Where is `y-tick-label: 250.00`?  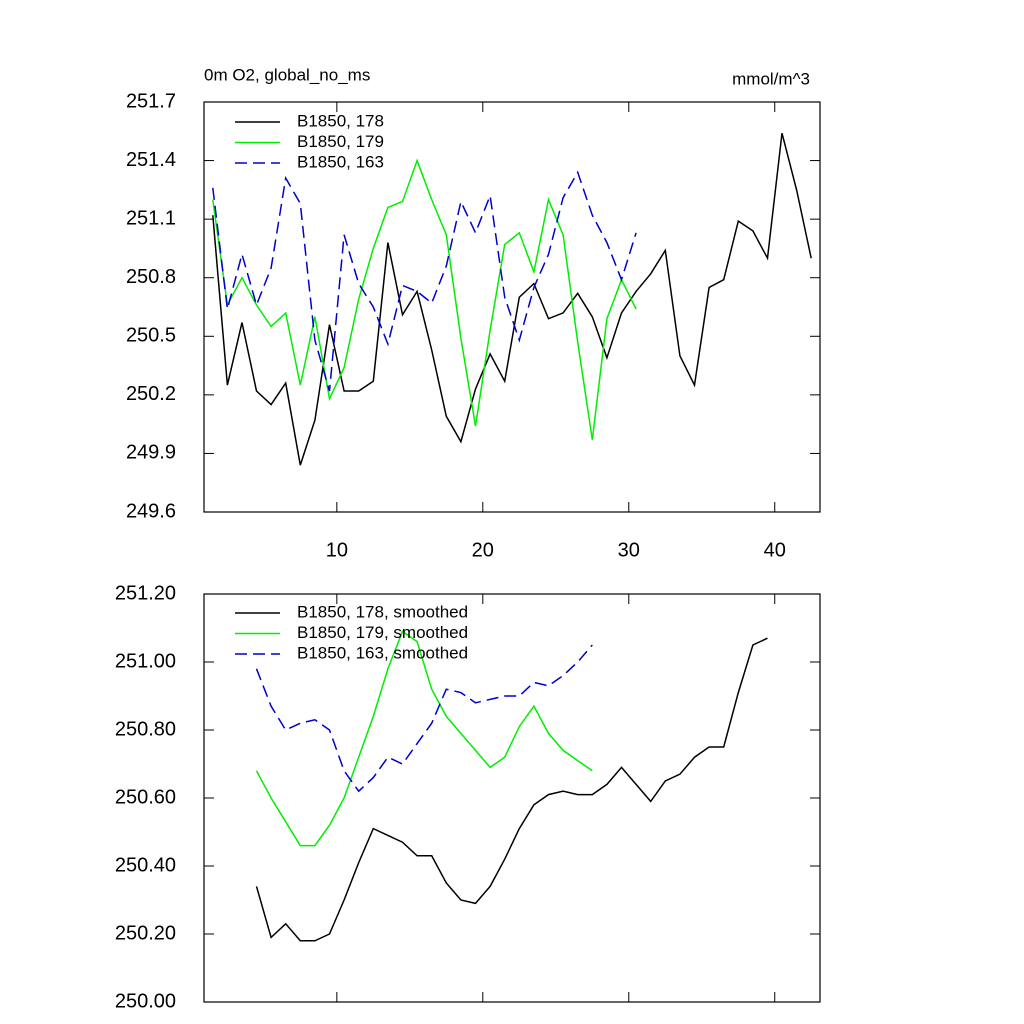 y-tick-label: 250.00 is located at coordinates (145, 1001).